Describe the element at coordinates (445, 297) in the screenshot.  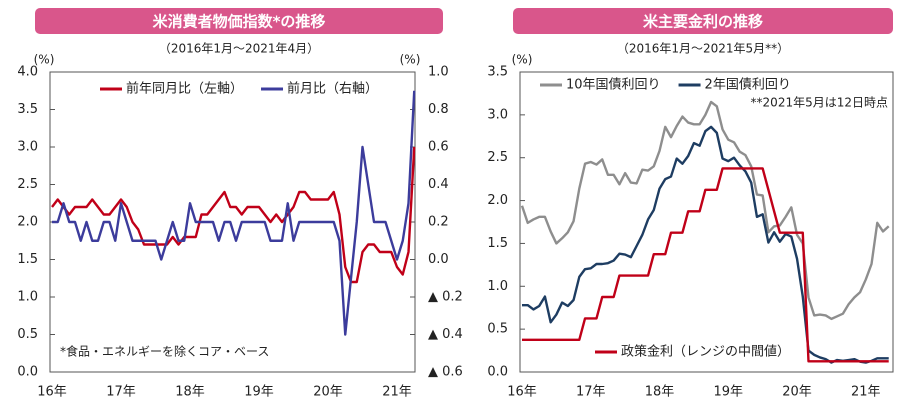
I see `y2-tick-label: ▲ 0.2` at that location.